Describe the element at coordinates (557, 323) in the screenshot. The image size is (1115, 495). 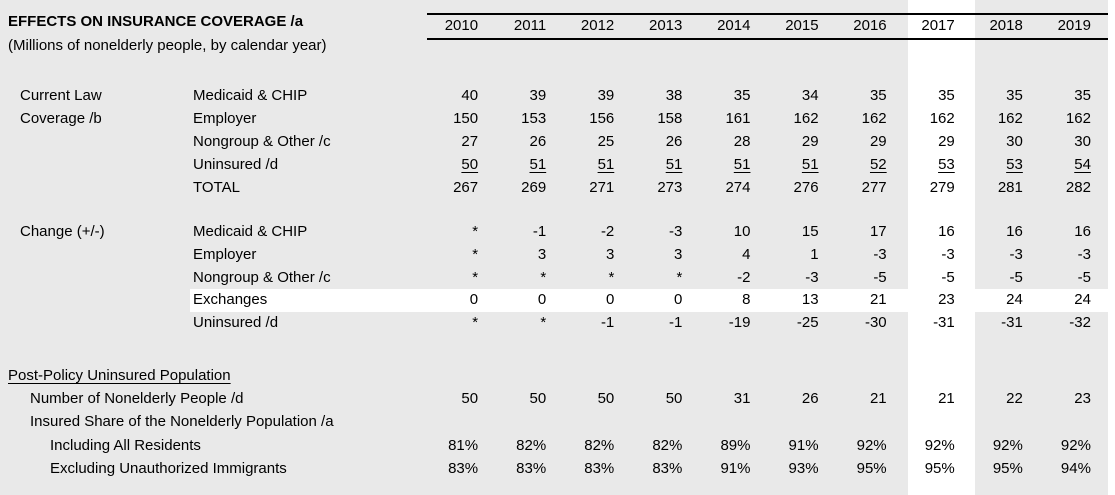
I see `table-row-uninsured-d: Uninsured /d * * -1 -1 -19 -25 -30 -31 -31 -32` at that location.